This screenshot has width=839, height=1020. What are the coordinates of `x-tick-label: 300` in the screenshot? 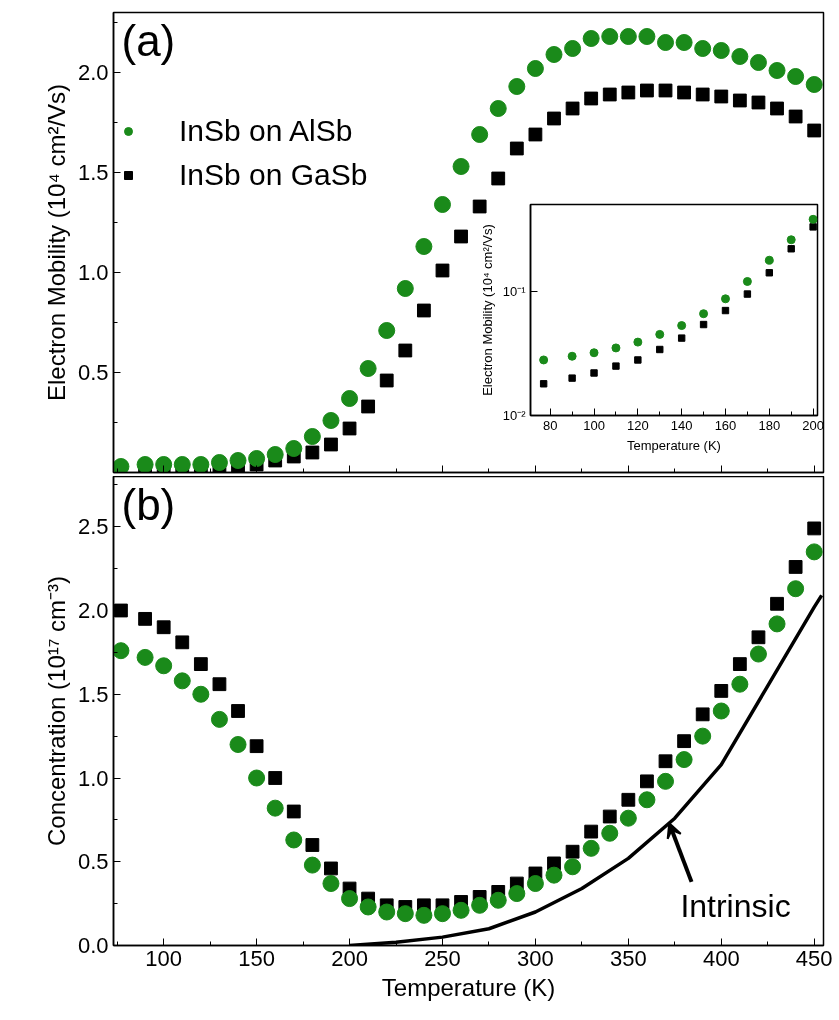 It's located at (535, 958).